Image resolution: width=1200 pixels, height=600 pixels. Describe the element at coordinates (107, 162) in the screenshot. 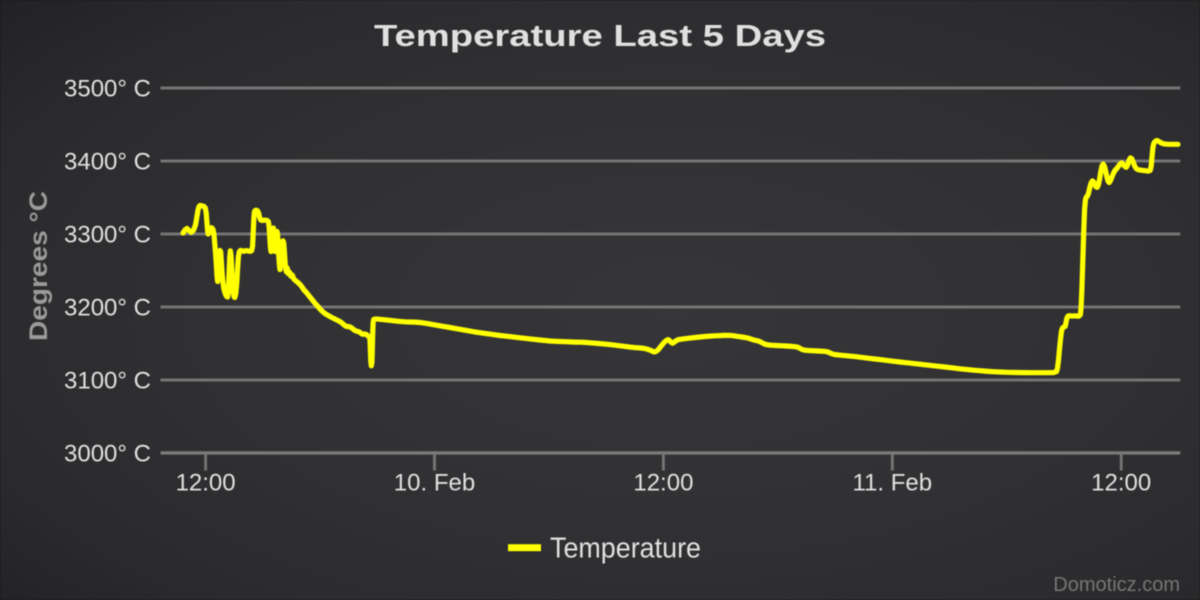

I see `svg-text: 3400° C` at that location.